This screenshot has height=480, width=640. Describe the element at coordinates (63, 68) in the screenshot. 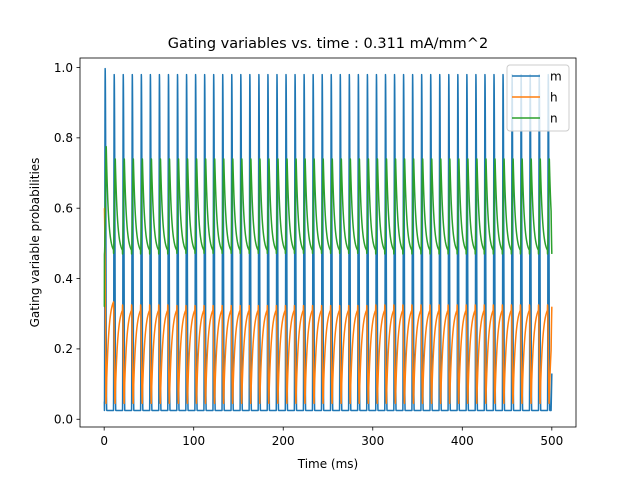

I see `y-tick-label: 1.0` at that location.